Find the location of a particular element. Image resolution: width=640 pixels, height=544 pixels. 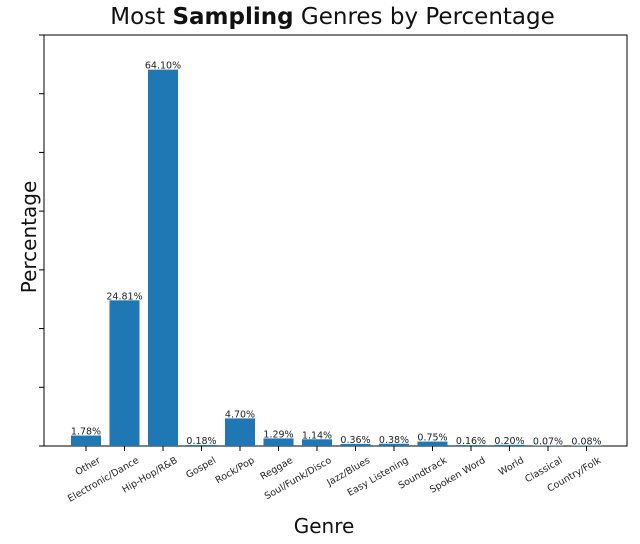

chart-title-suffix: Genres by Percentage is located at coordinates (424, 17).